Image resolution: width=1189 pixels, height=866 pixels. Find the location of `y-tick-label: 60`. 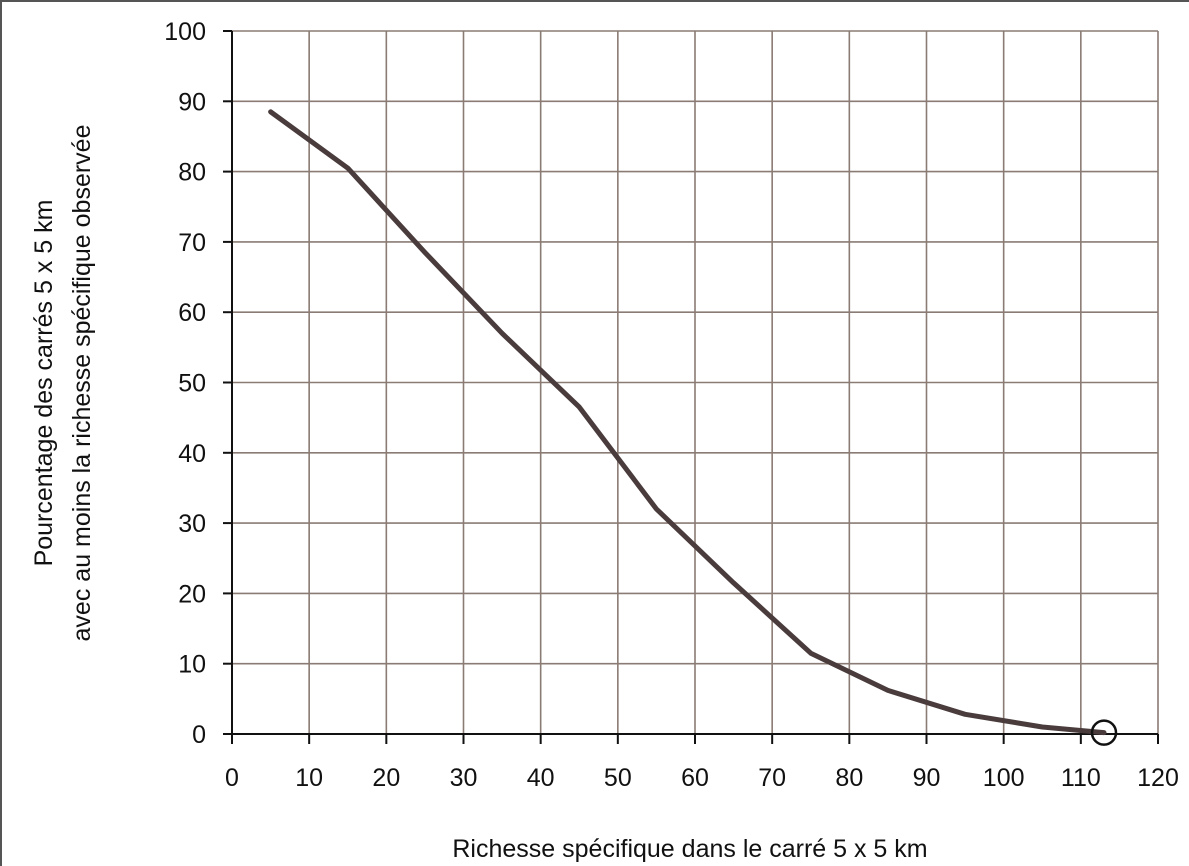

y-tick-label: 60 is located at coordinates (192, 313).